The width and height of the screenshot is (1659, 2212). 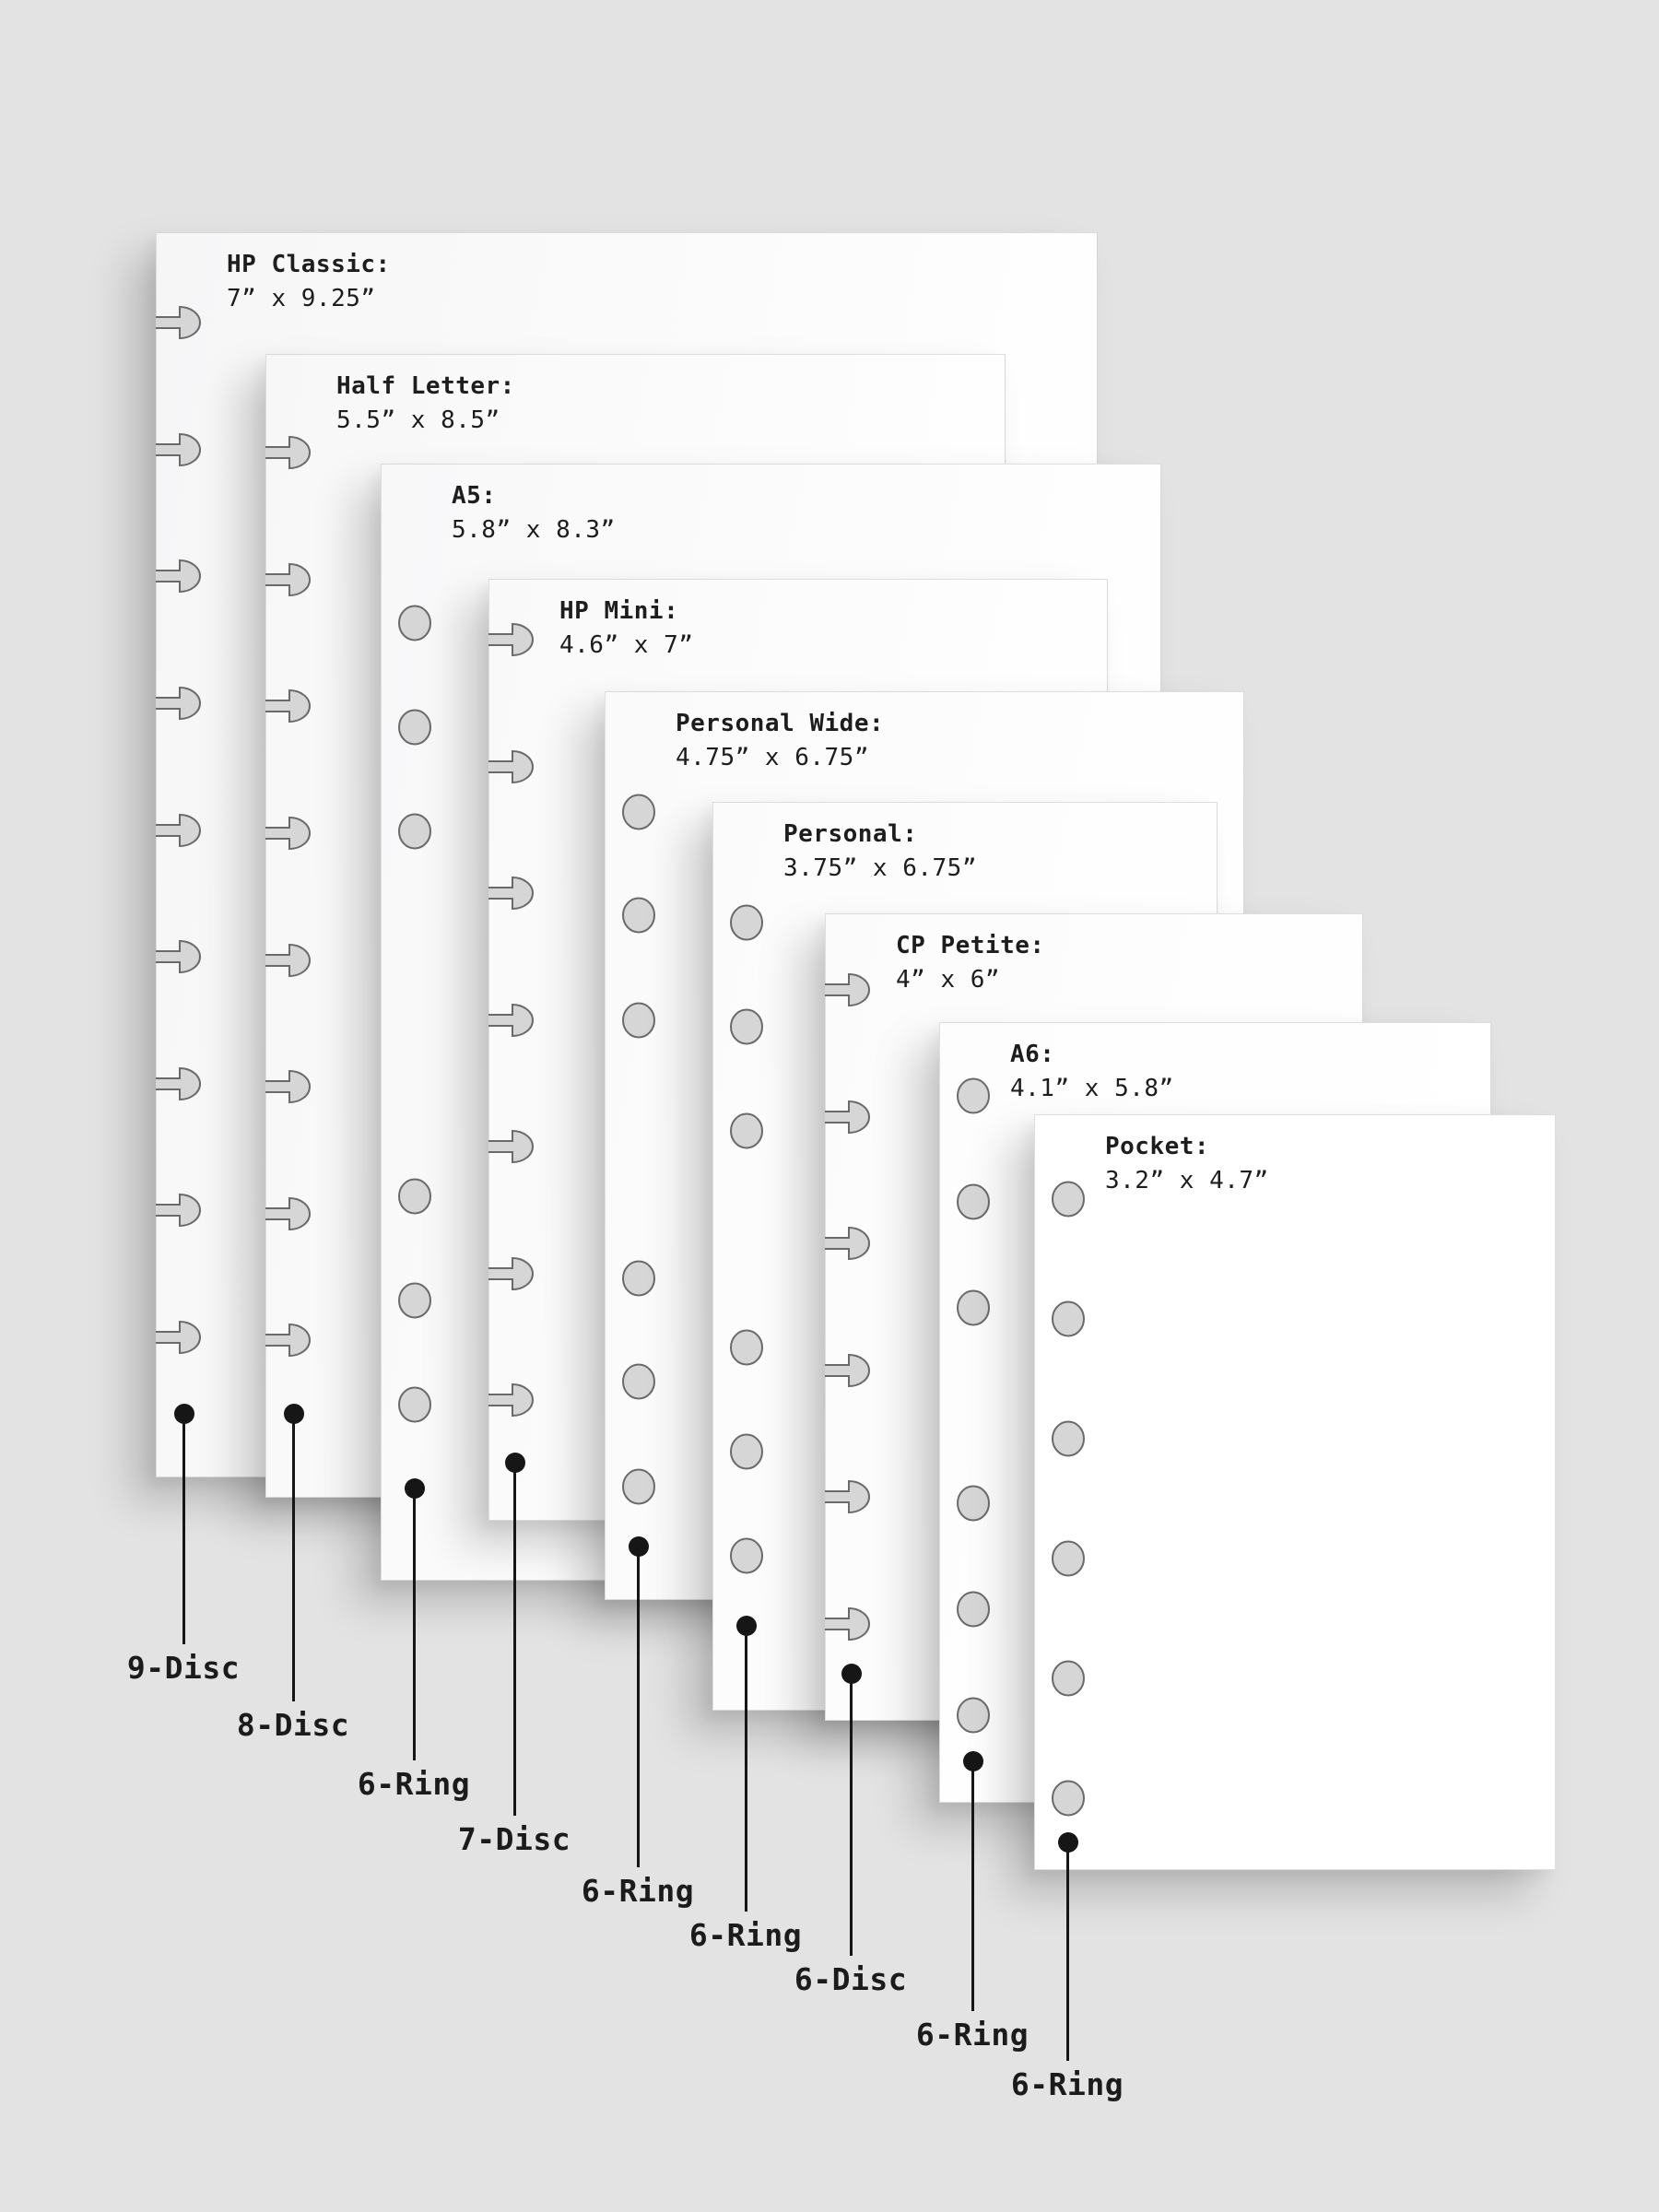 What do you see at coordinates (880, 868) in the screenshot?
I see `page-size-dimensions: 3.75” x 6.75”` at bounding box center [880, 868].